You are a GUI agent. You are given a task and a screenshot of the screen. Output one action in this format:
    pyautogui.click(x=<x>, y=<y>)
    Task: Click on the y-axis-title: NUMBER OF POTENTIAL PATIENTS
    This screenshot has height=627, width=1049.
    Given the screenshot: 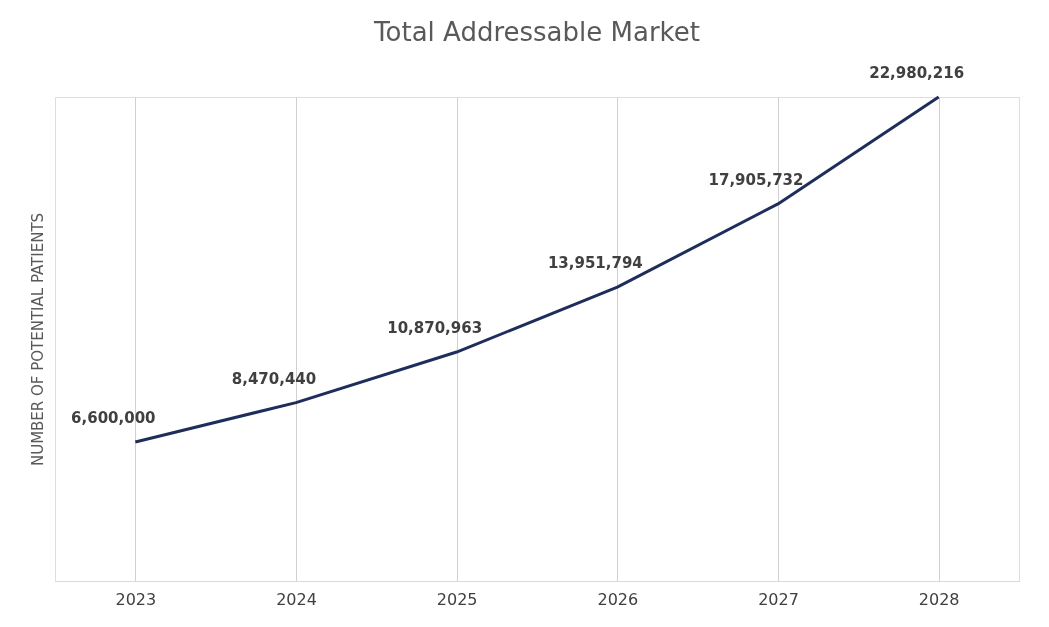 What is the action you would take?
    pyautogui.click(x=37, y=339)
    